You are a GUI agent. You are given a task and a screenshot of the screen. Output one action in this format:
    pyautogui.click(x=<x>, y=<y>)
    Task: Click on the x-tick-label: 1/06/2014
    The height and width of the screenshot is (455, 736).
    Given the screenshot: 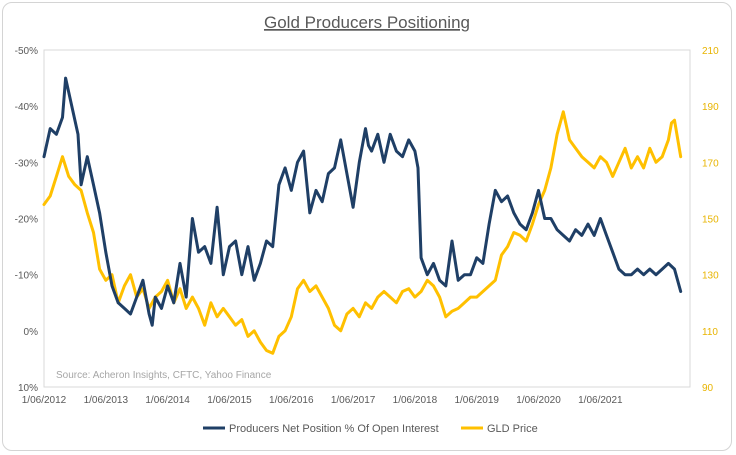 What is the action you would take?
    pyautogui.click(x=167, y=400)
    